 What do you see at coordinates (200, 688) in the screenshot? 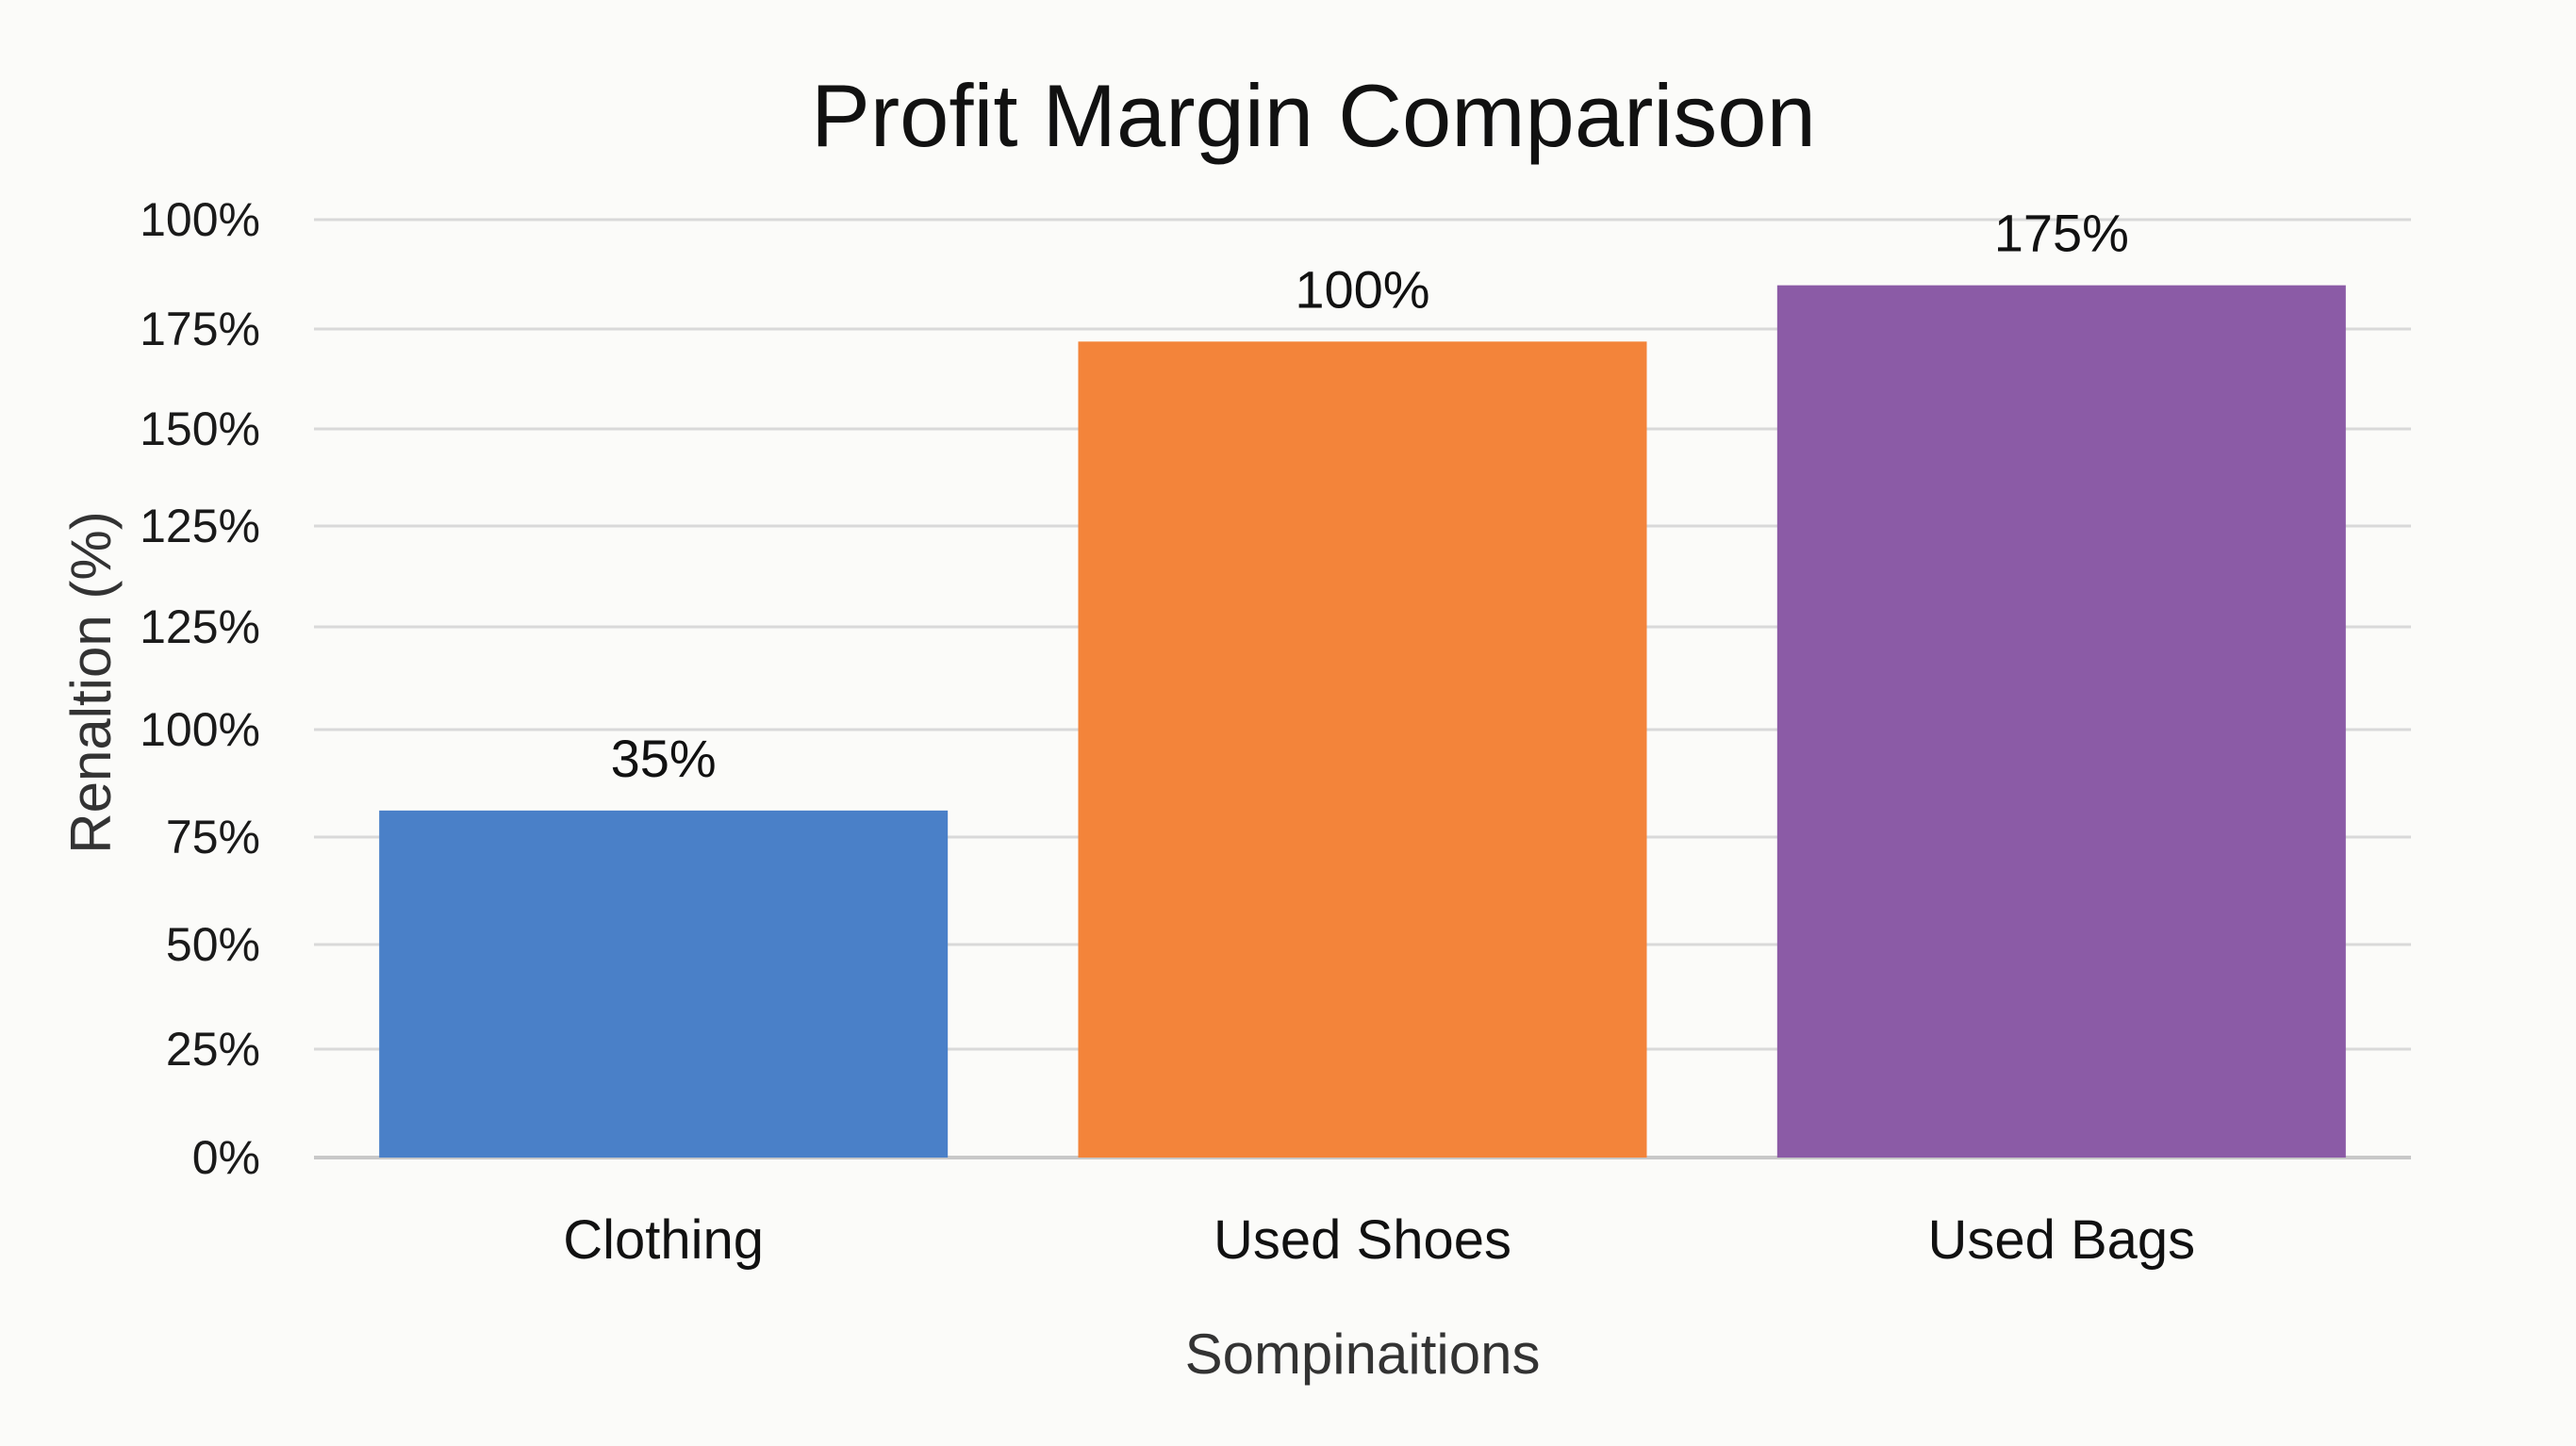
I see `y-axis-ticks: 0% 25% 50% 75% 100% 125% 125% 150% 175% 100%` at bounding box center [200, 688].